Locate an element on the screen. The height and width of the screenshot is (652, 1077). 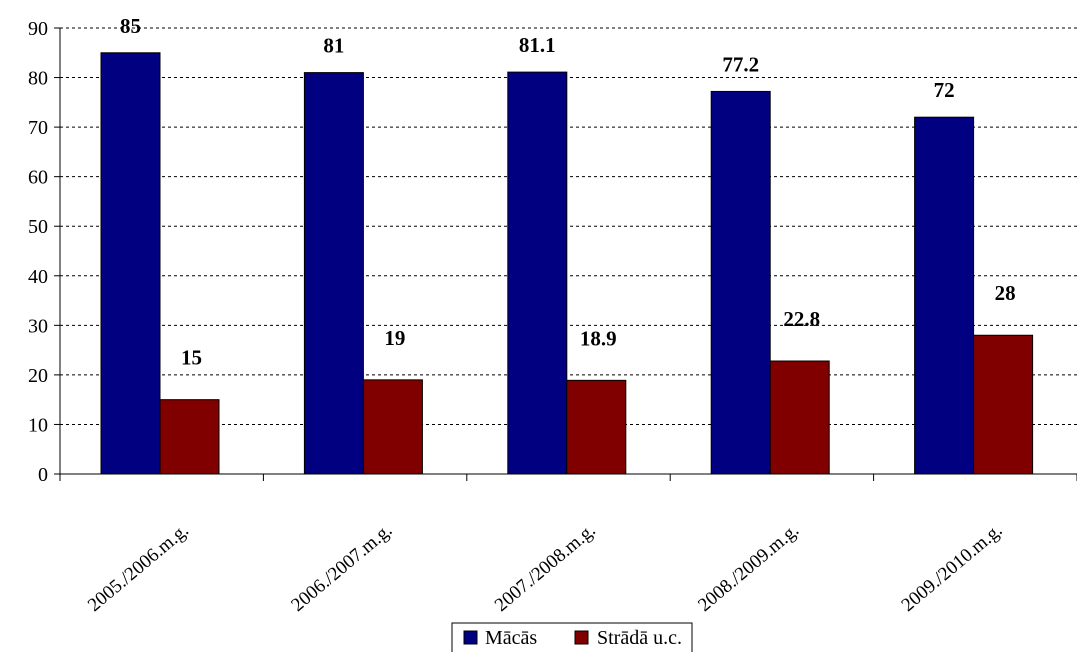
y-tick-label: 20 is located at coordinates (38, 376).